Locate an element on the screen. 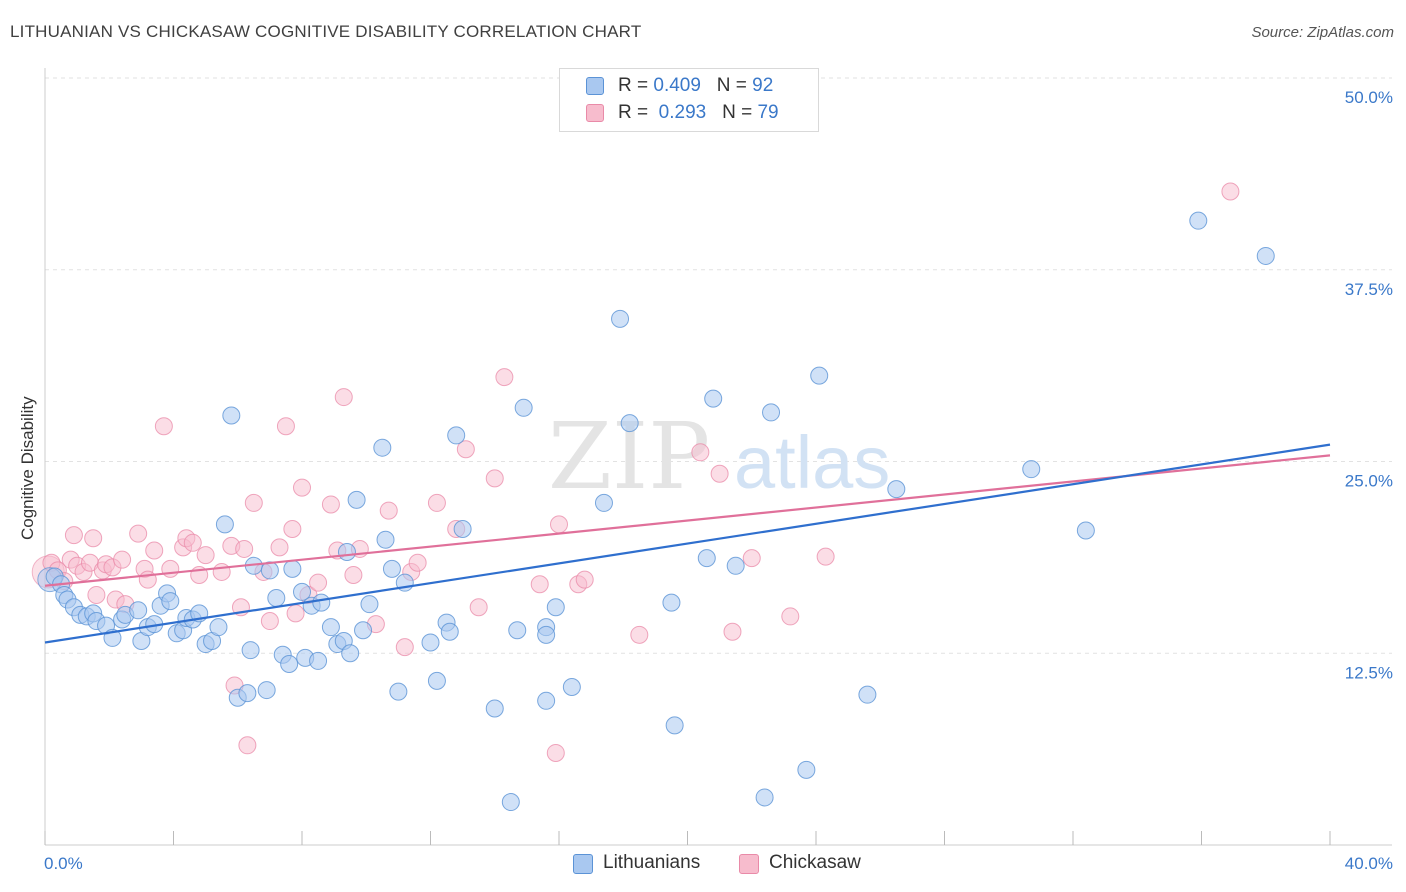  x-tick-label: 0.0% is located at coordinates (63, 863).